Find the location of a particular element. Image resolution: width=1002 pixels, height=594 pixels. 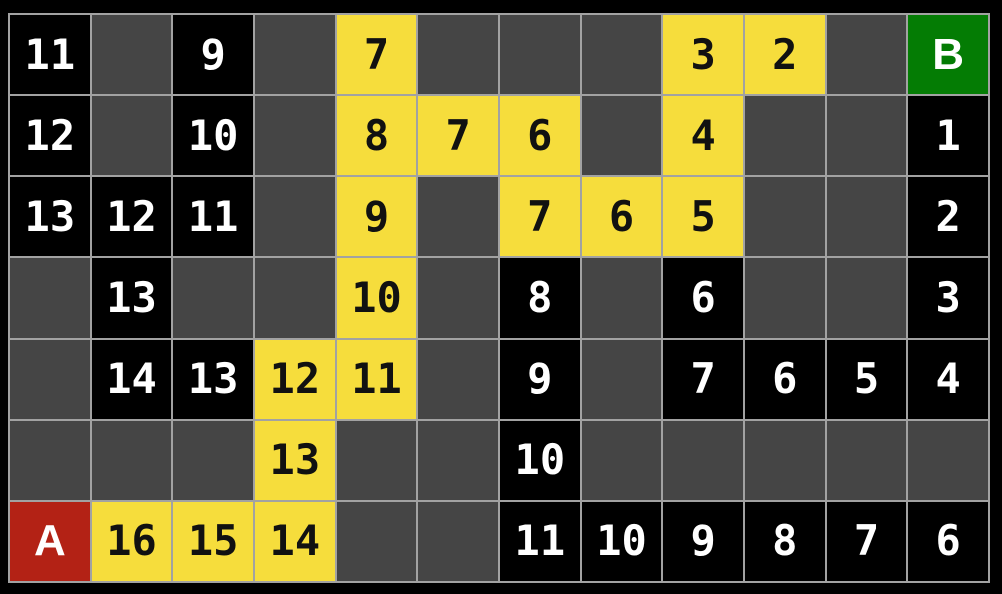

grid-cell-shortest-path-r2c8: 5 is located at coordinates (703, 217).